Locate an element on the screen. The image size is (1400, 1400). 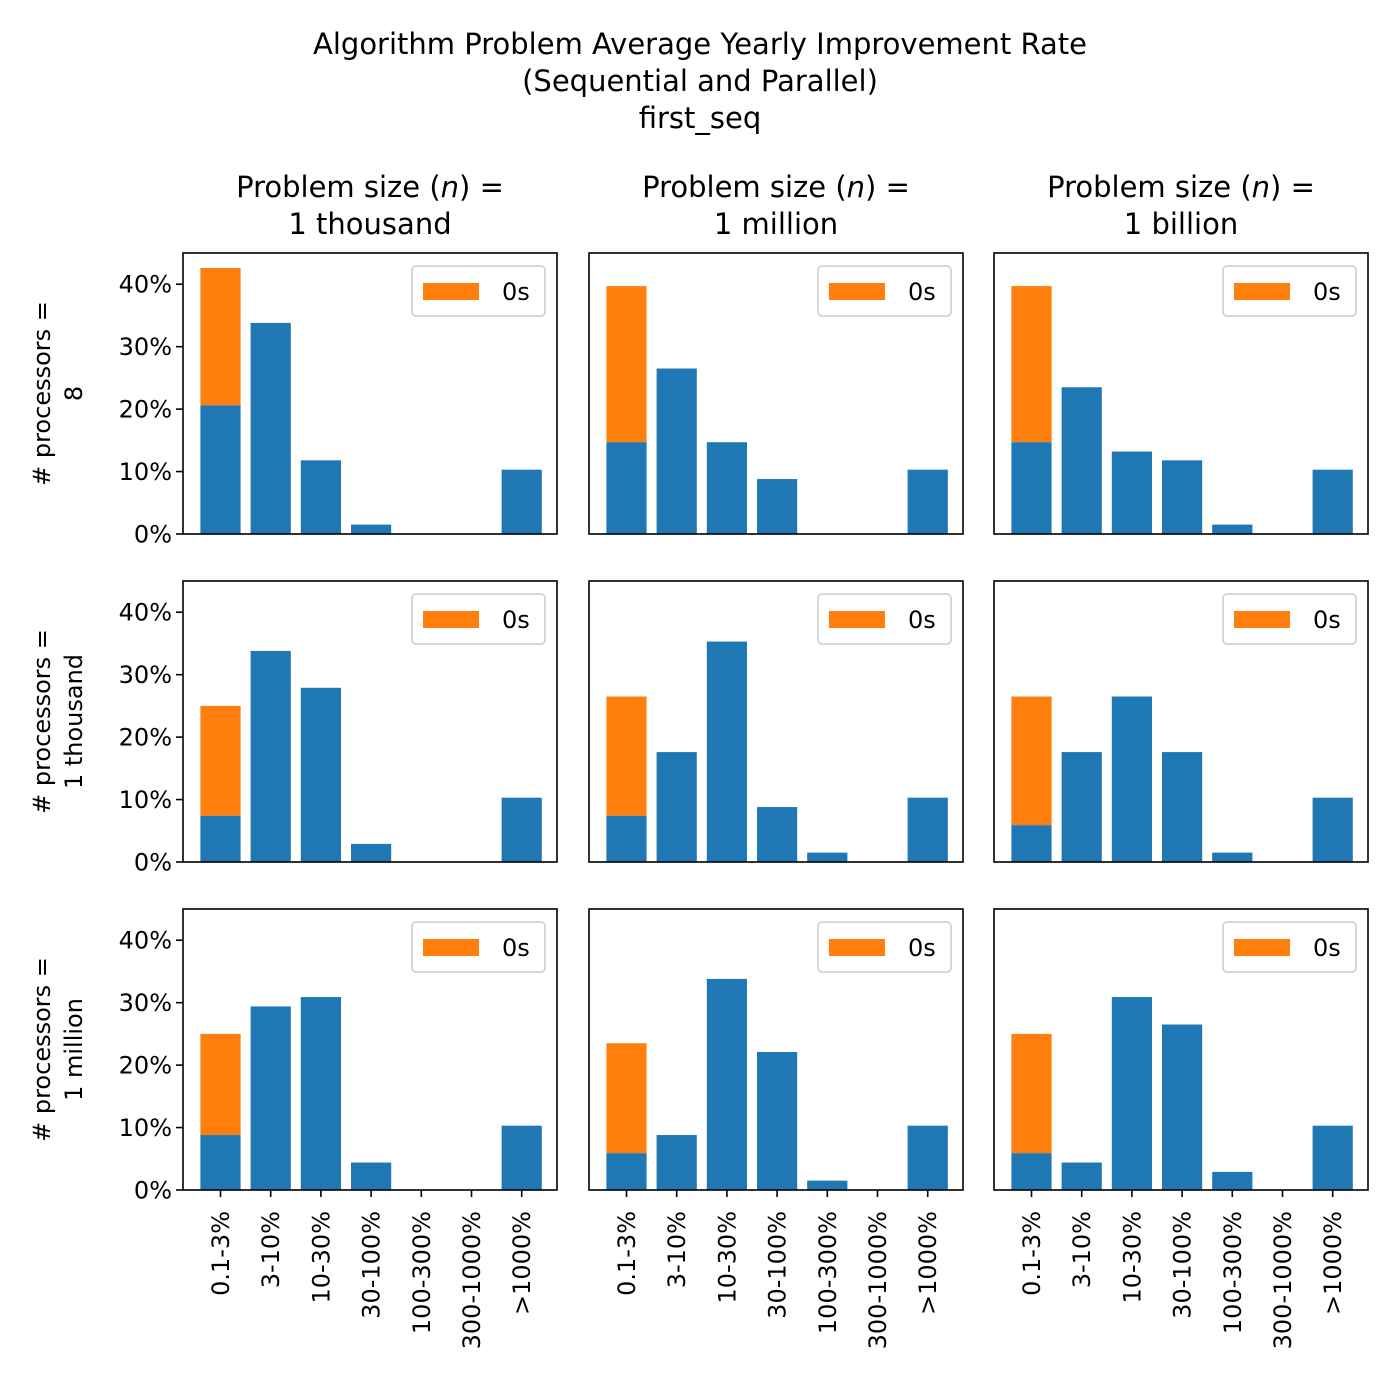
column-title-line-2: 1 million is located at coordinates (776, 224).